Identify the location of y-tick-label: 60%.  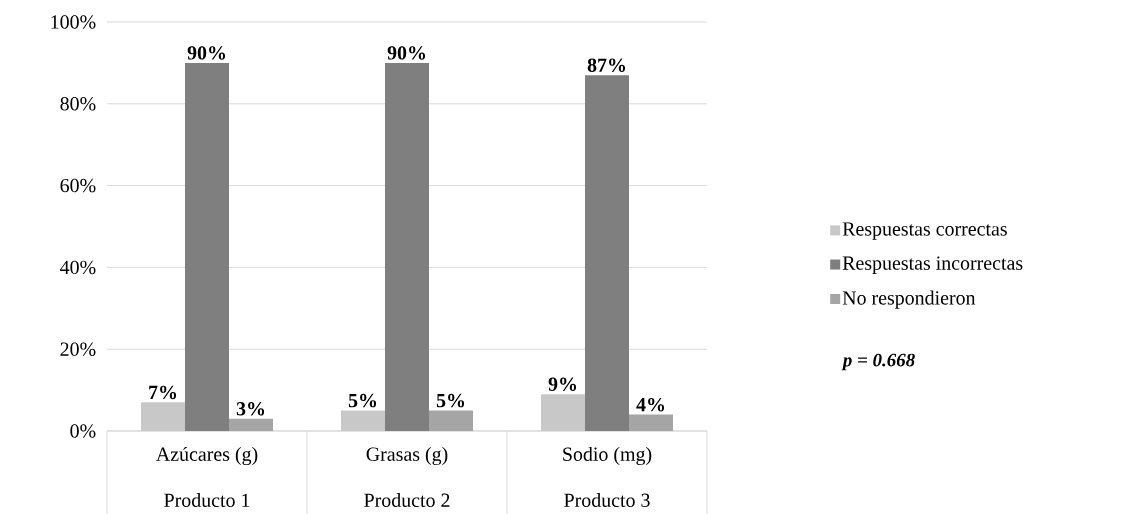
(78, 185).